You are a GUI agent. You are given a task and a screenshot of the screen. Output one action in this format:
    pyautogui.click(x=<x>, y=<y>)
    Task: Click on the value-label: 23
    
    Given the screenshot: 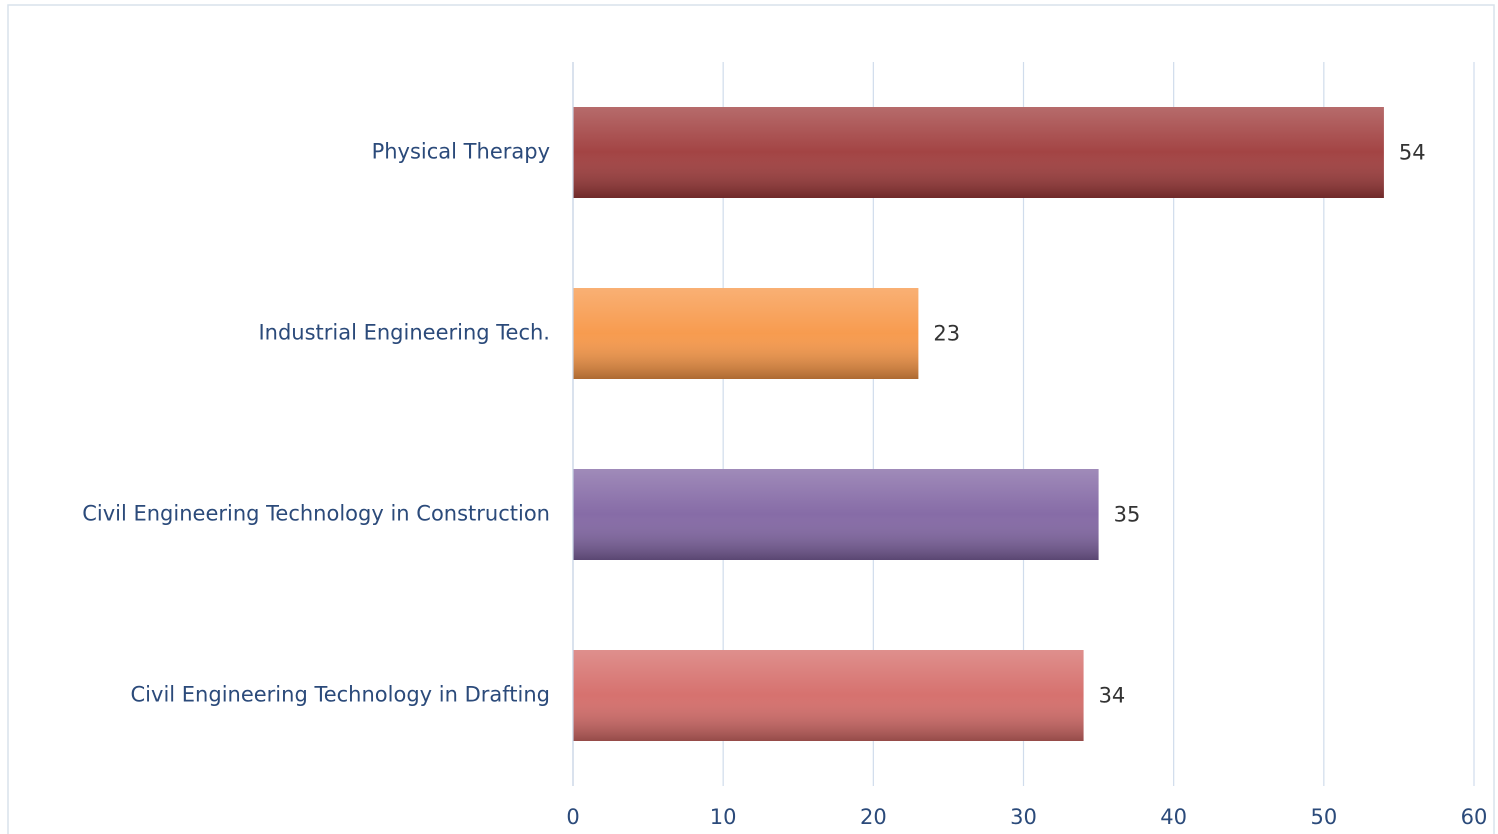 What is the action you would take?
    pyautogui.click(x=946, y=334)
    